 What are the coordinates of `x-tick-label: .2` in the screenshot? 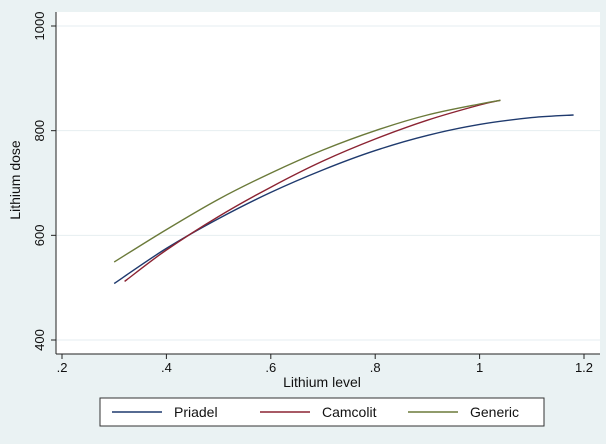 It's located at (62, 367).